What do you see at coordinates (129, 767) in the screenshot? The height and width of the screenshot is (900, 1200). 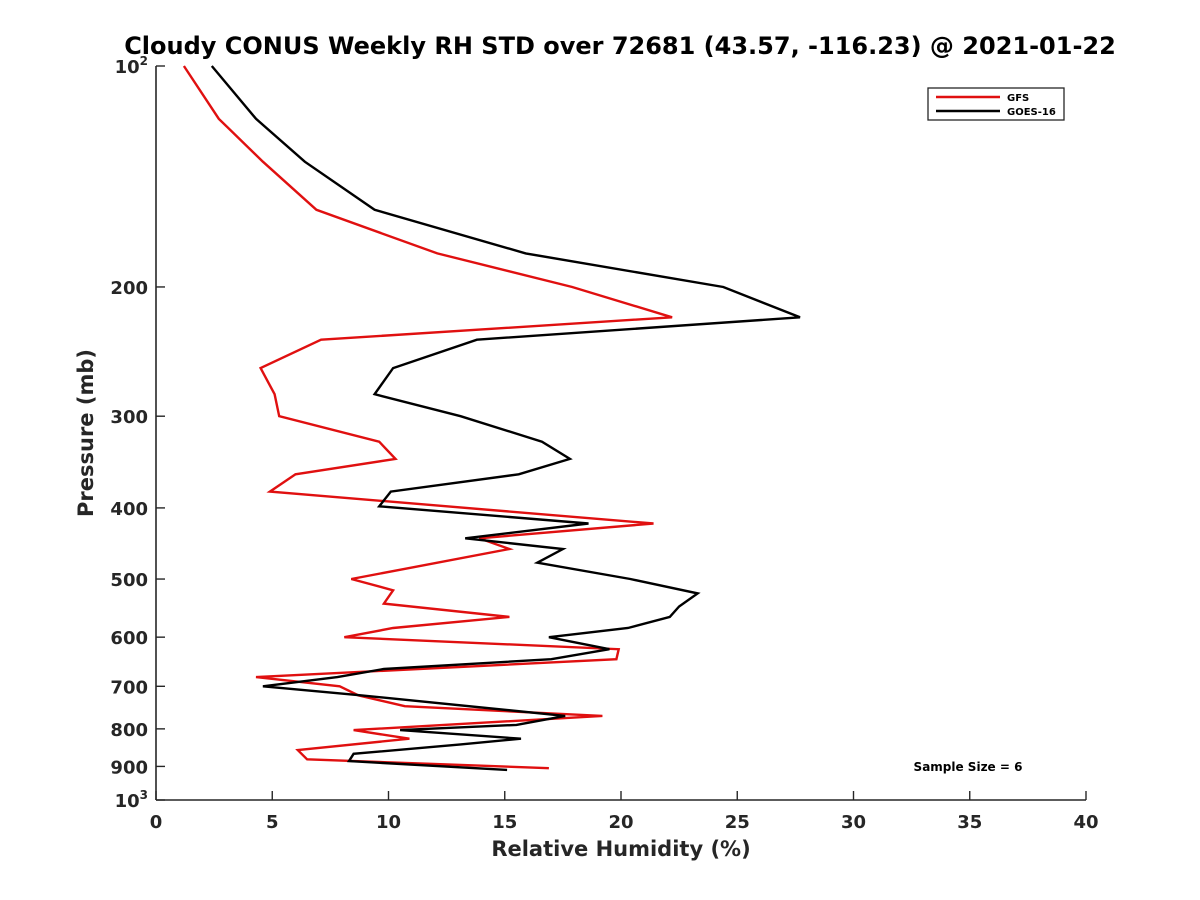 I see `y-tick-label: 900` at bounding box center [129, 767].